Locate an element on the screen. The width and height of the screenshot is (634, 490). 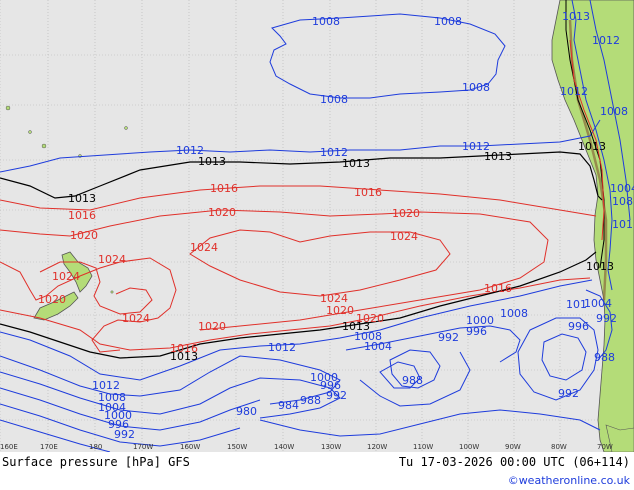
isobar-1013-coast is located at coordinates (585, 134).